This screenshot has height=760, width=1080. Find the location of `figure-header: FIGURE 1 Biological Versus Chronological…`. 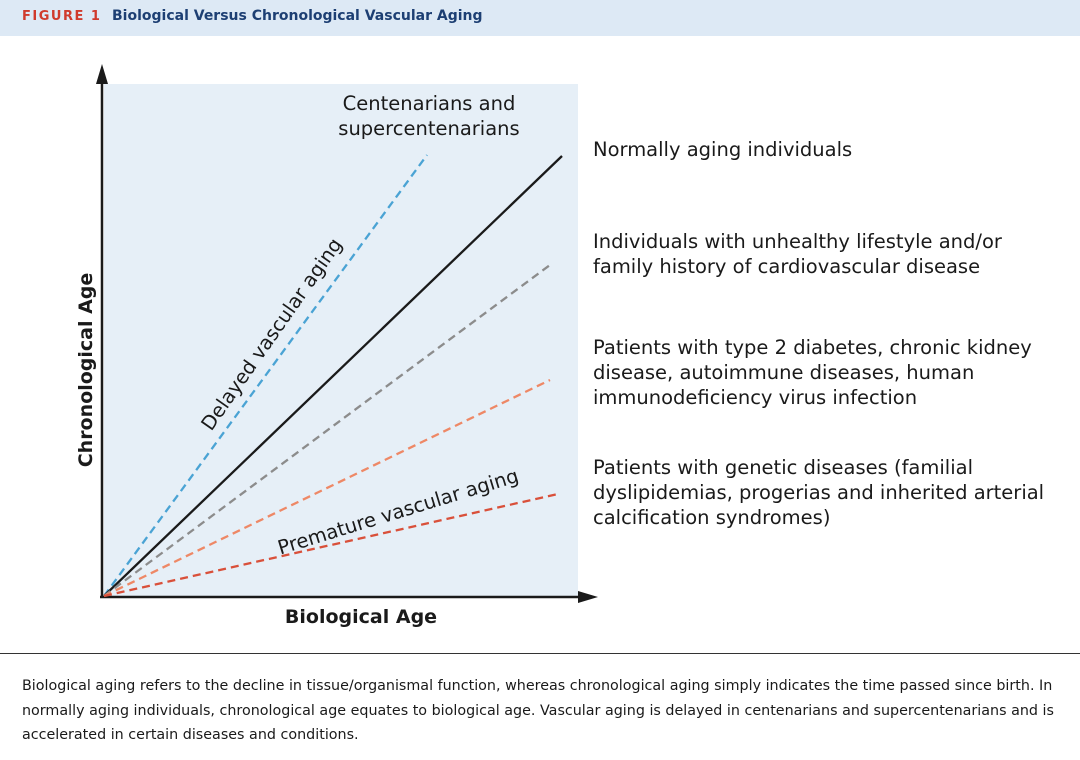

figure-header: FIGURE 1 Biological Versus Chronological… is located at coordinates (540, 18).